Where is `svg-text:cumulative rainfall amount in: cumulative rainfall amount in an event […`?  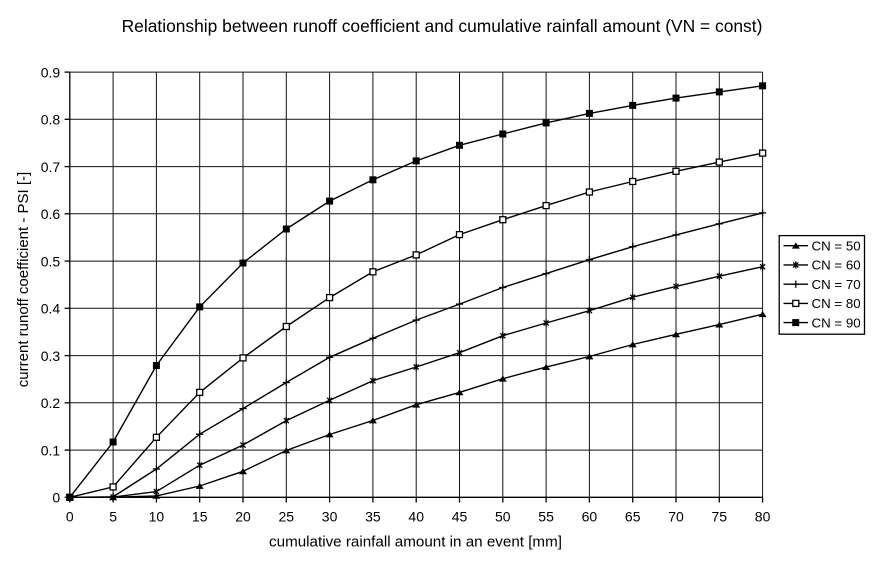 svg-text:cumulative rainfall amount in: cumulative rainfall amount in an event [… is located at coordinates (415, 542).